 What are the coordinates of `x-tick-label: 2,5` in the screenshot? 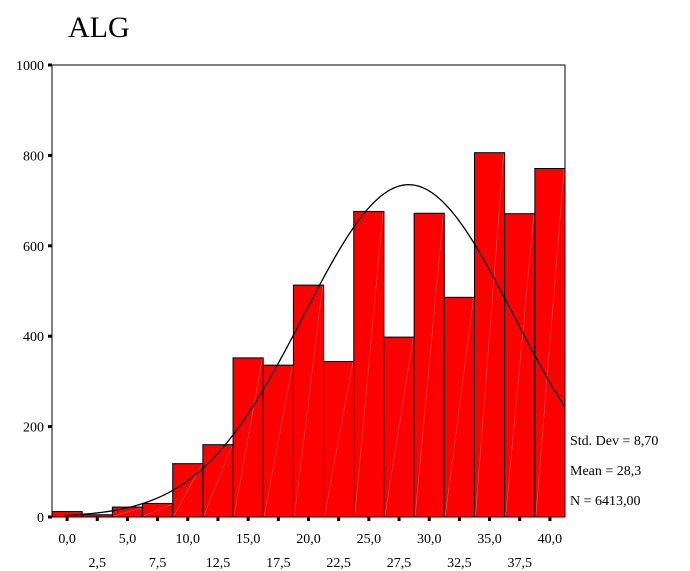 It's located at (98, 563).